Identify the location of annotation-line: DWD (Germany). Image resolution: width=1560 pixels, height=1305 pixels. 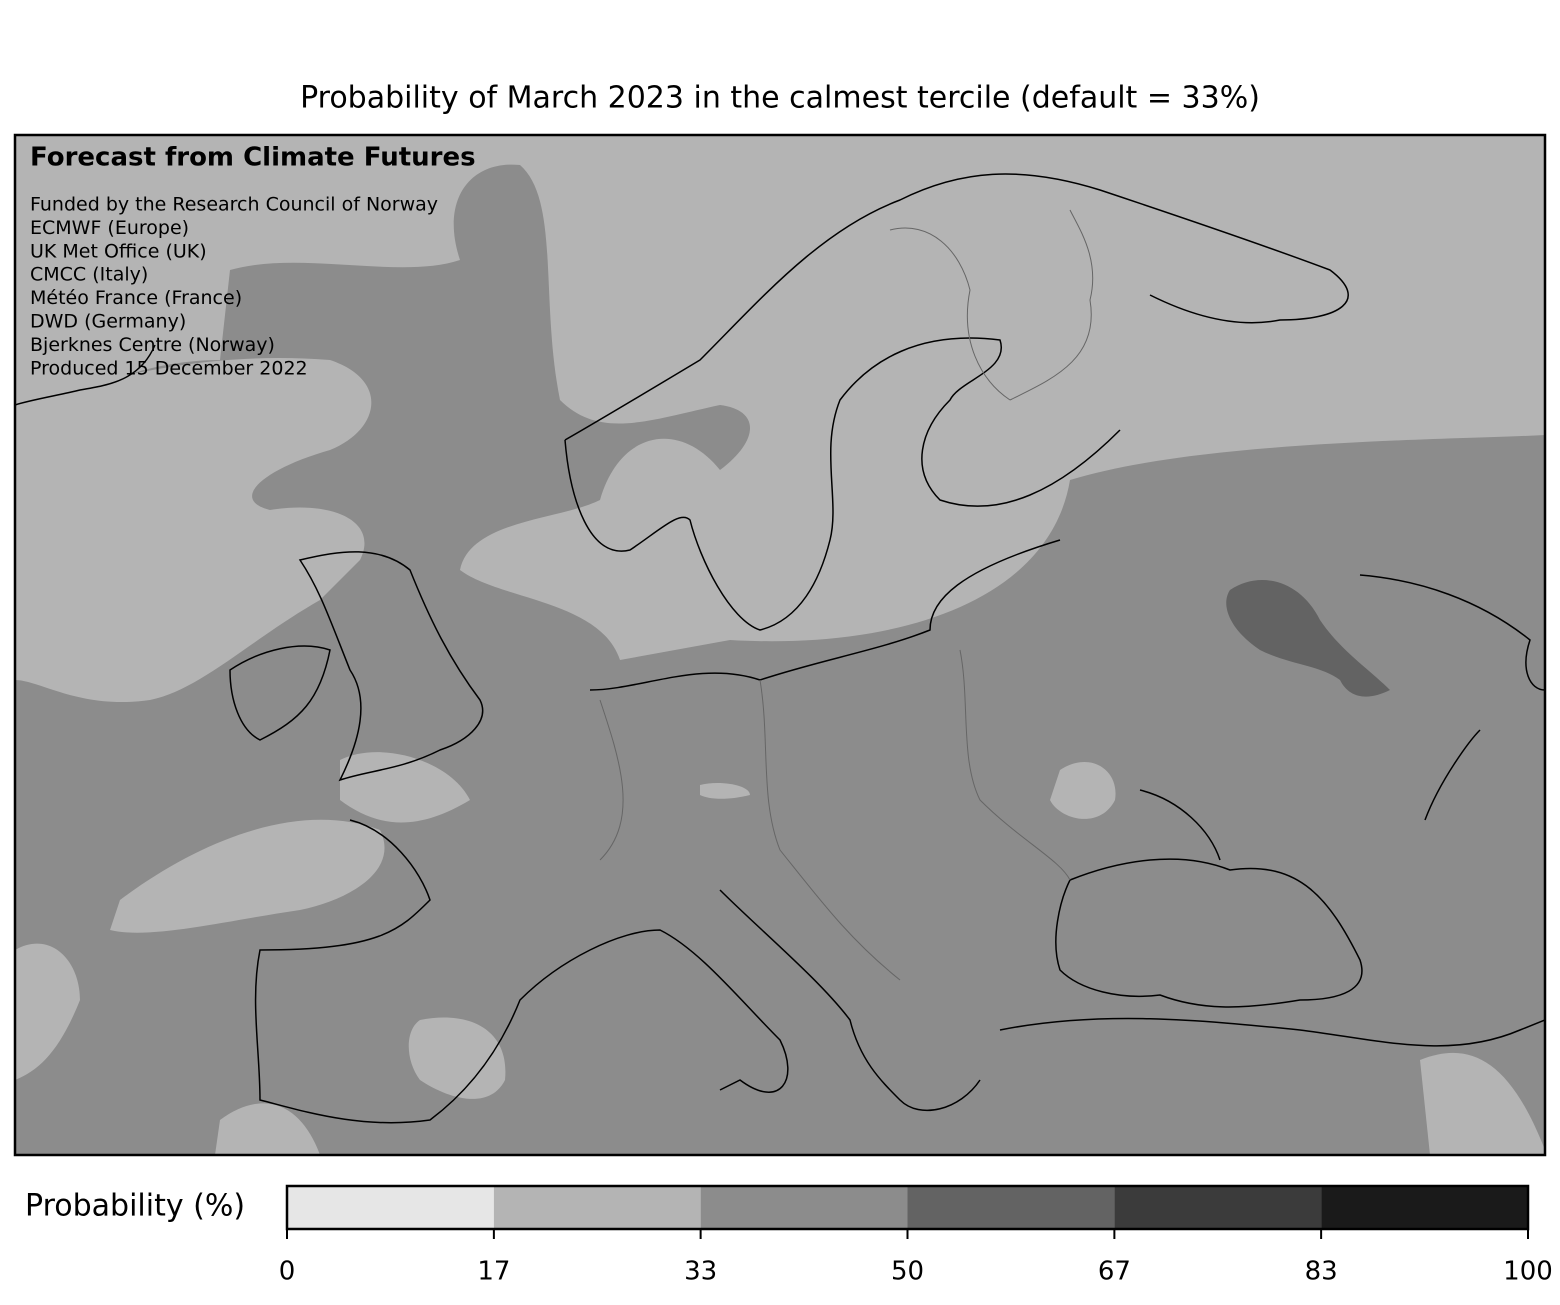
(108, 322).